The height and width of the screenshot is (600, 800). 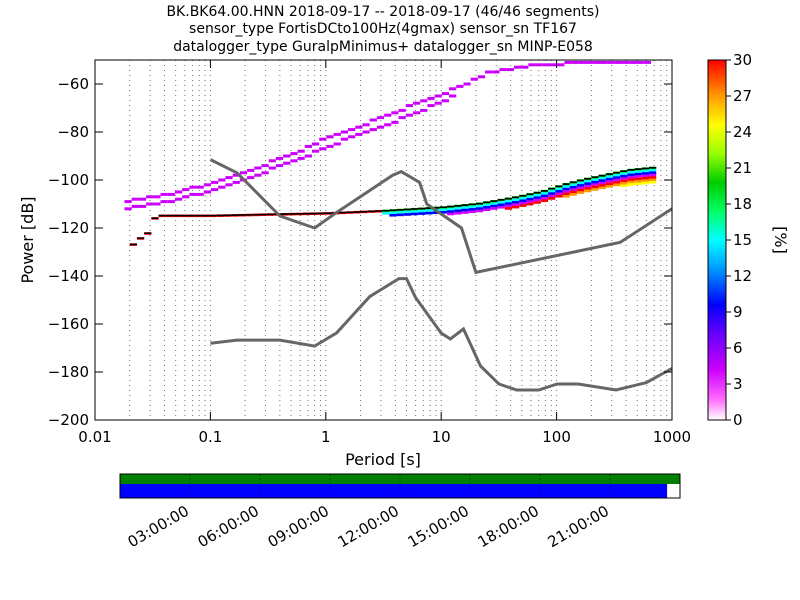 I want to click on time-tick-label: 15:00:00, so click(x=438, y=526).